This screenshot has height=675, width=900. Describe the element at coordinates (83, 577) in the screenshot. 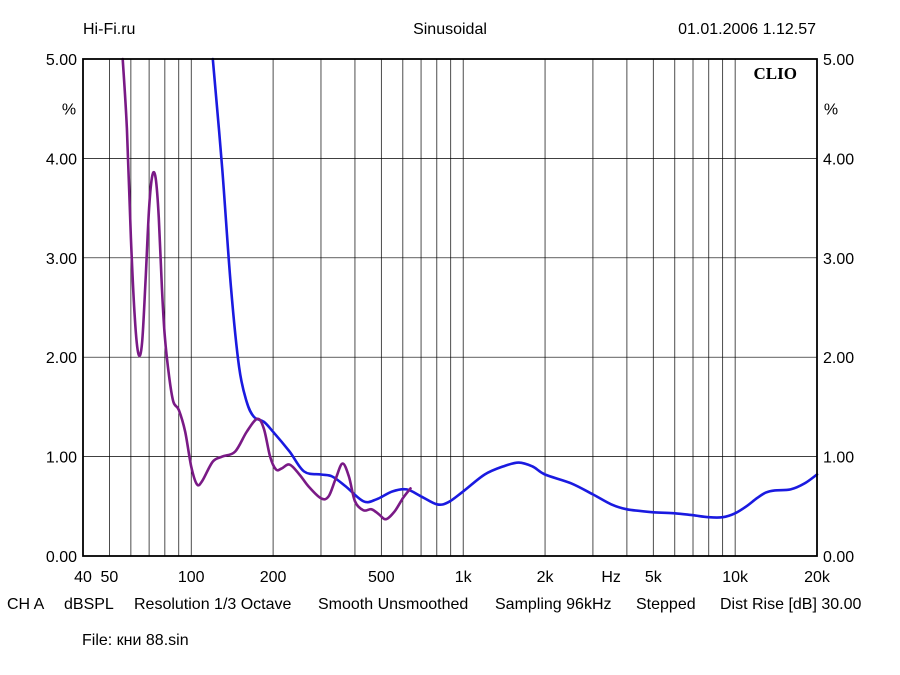

I see `x-tick-label: 40` at that location.